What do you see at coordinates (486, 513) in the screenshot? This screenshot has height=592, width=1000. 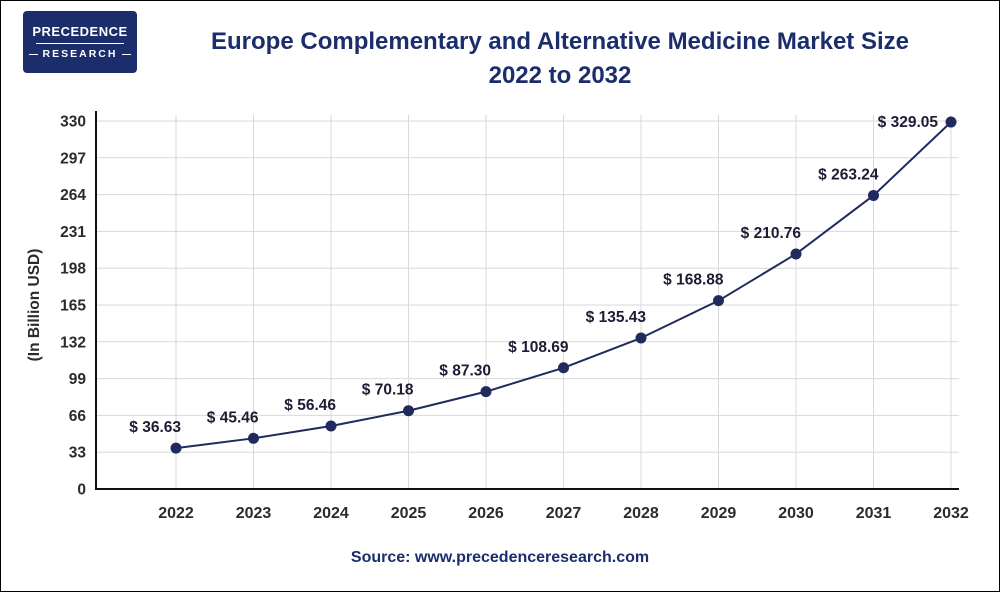 I see `x-tick-label: 2026` at bounding box center [486, 513].